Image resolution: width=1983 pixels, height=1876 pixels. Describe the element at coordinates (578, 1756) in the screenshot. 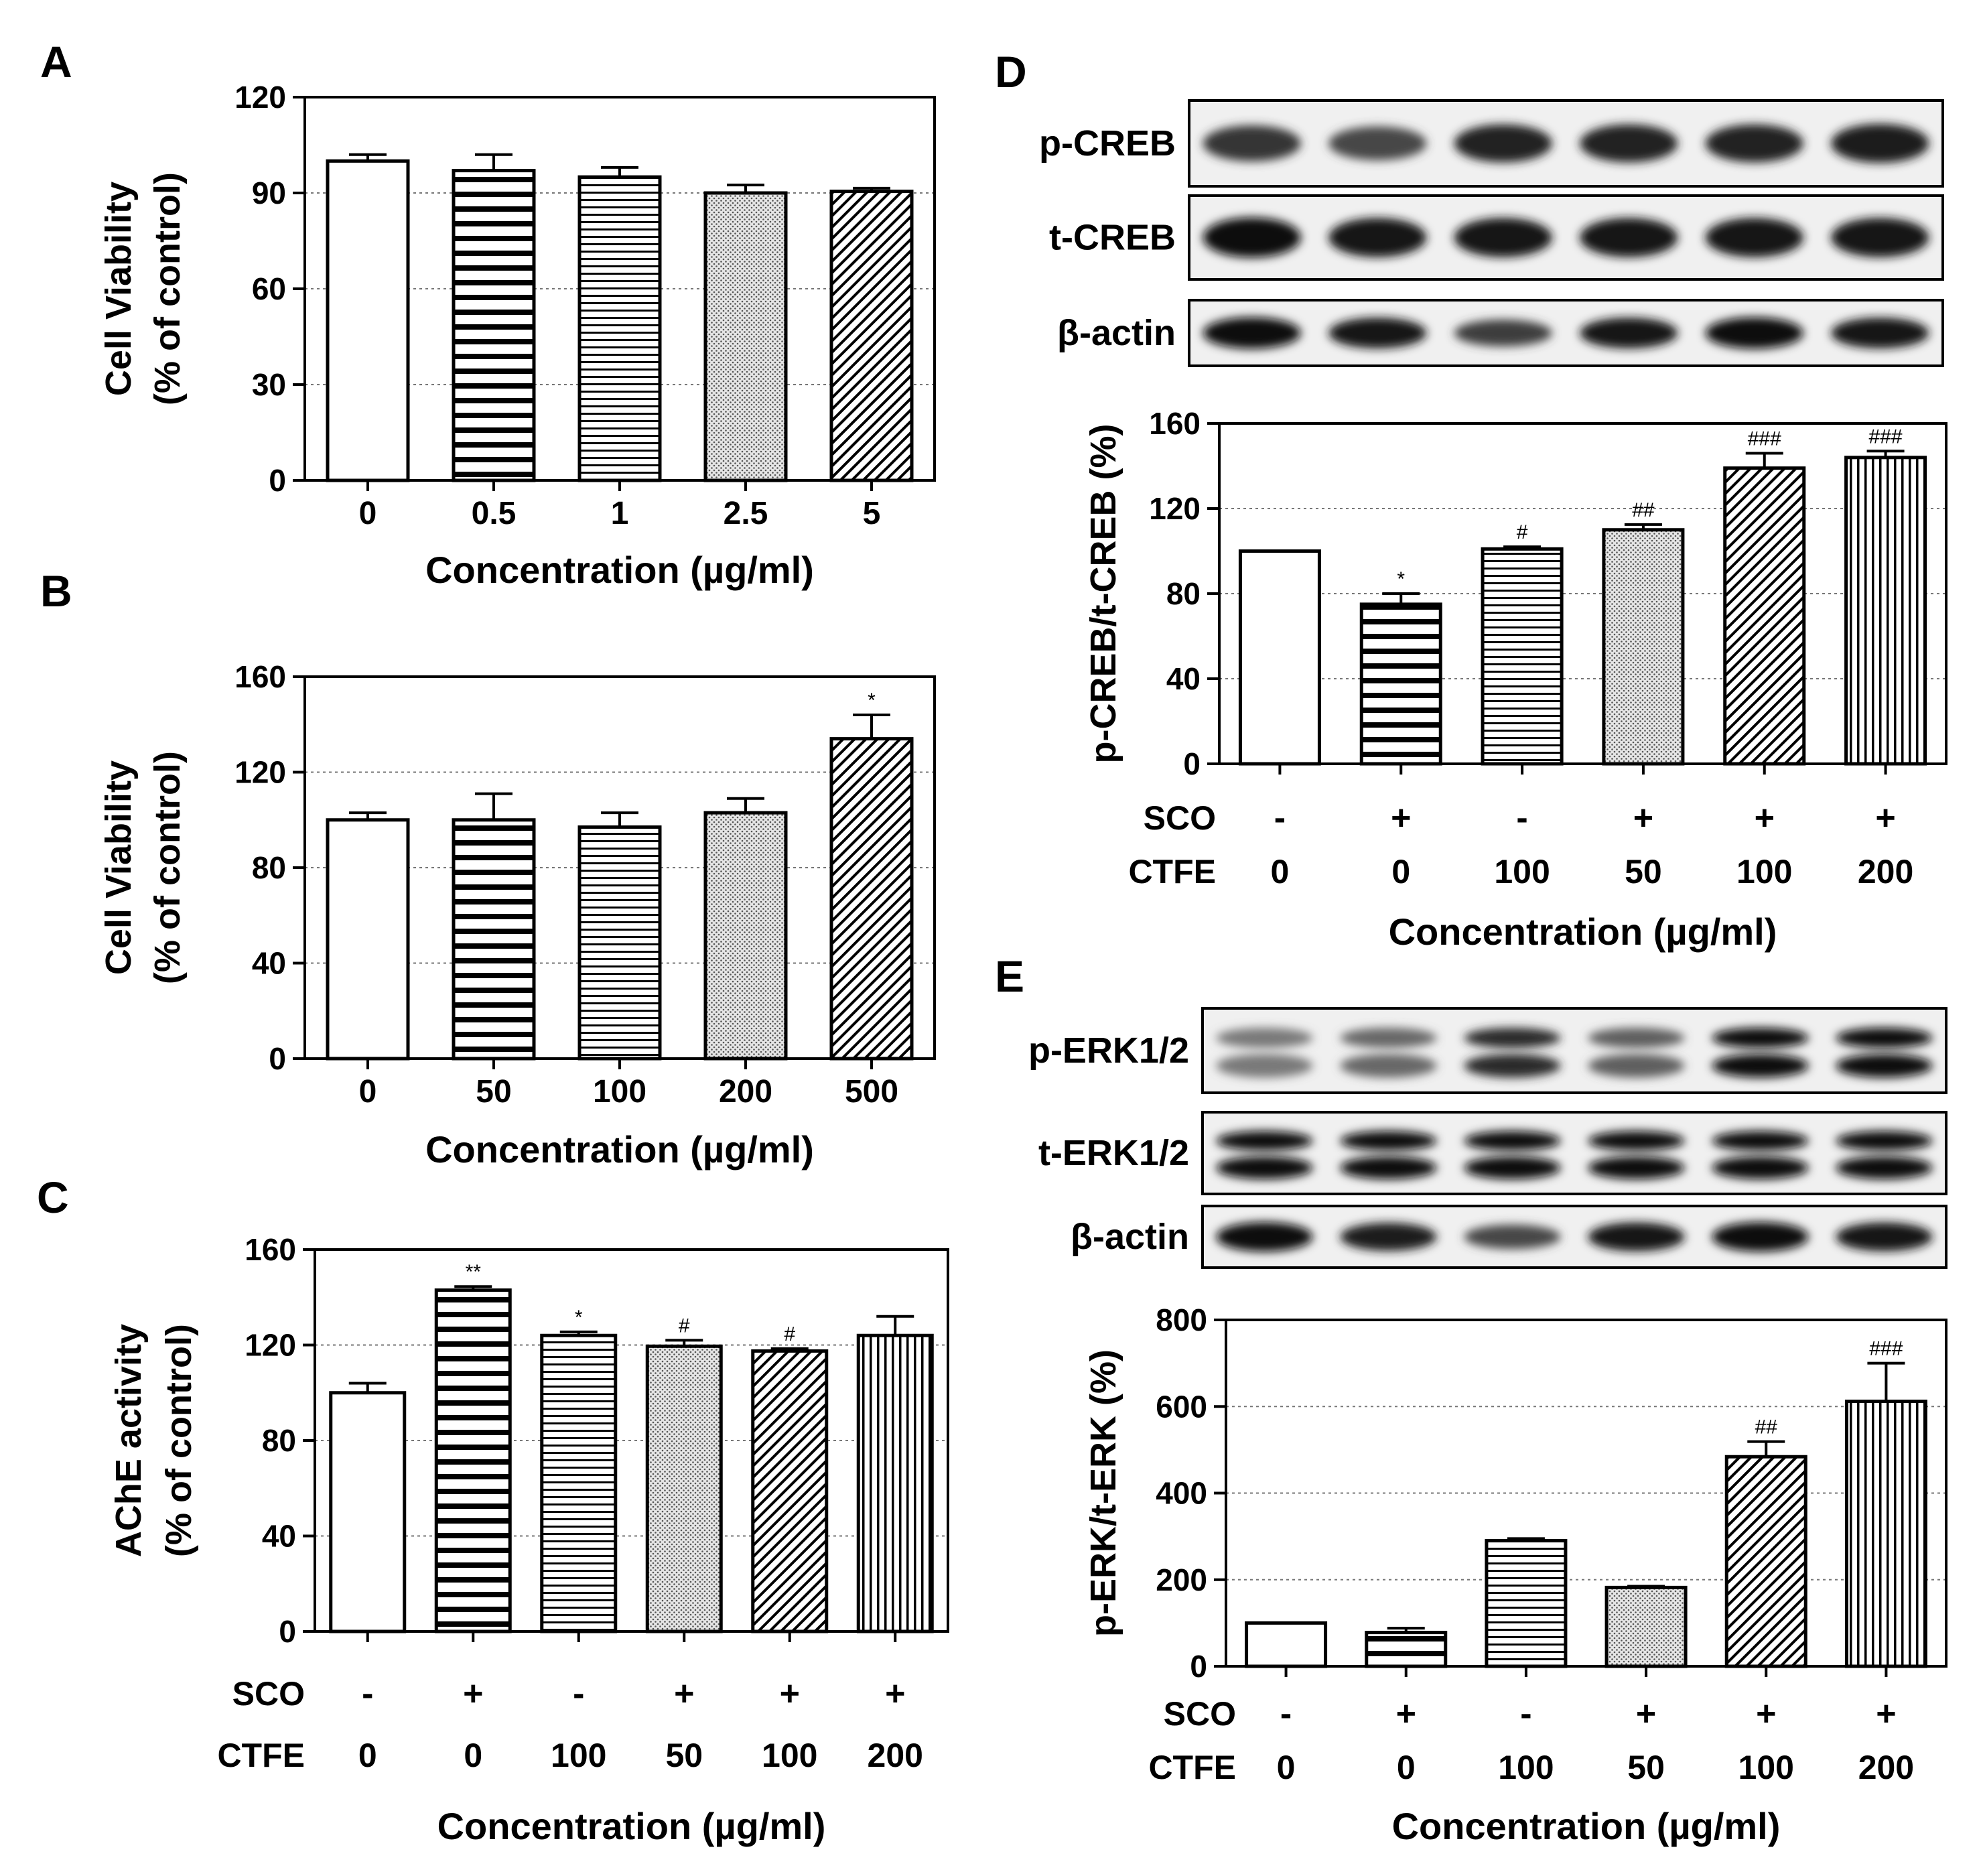

I see `ctfe-value-C-2: 100` at that location.